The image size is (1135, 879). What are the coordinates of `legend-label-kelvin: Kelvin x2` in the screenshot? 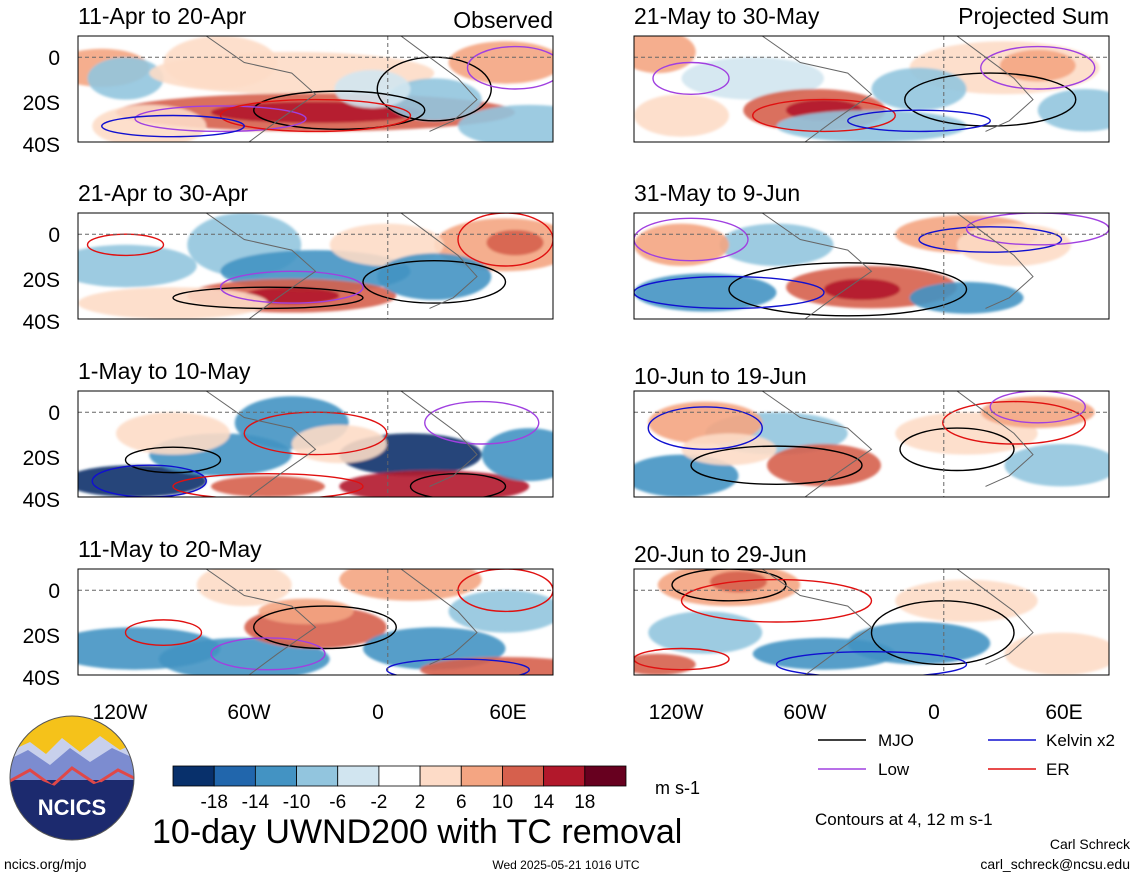 It's located at (1080, 740).